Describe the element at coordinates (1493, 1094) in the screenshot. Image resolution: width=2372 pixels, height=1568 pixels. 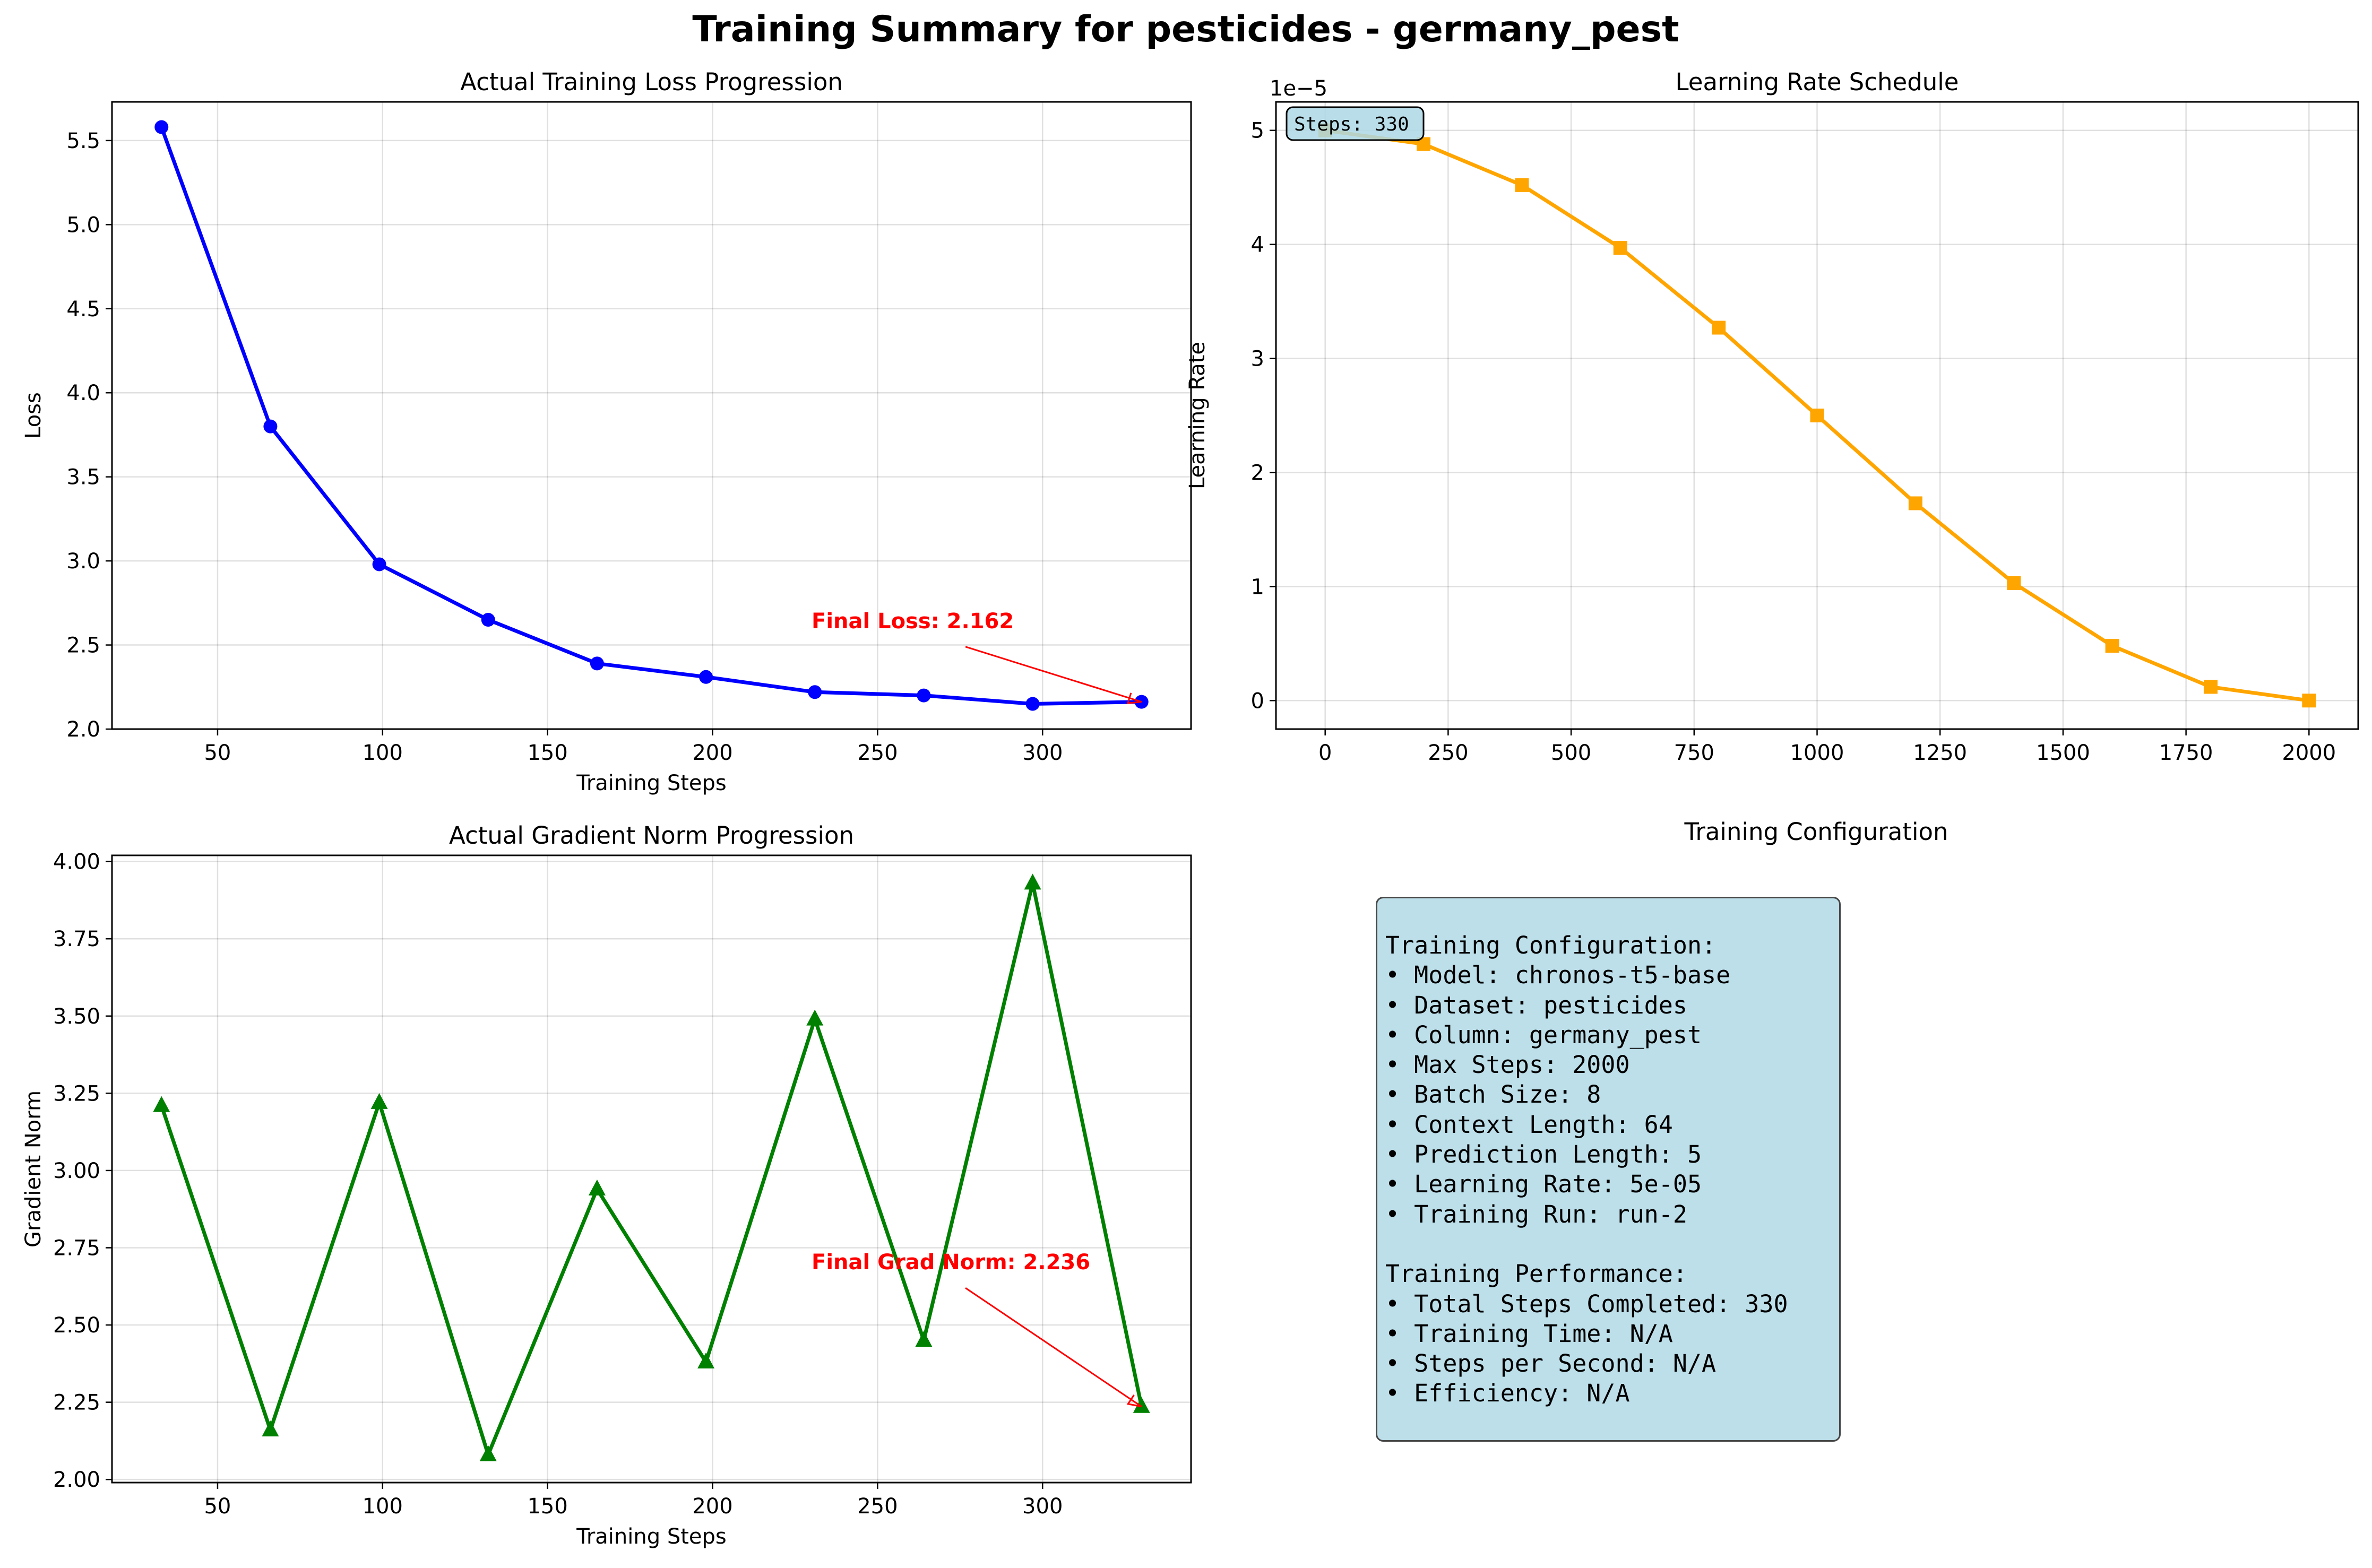
I see `config-line: • Batch Size: 8` at that location.